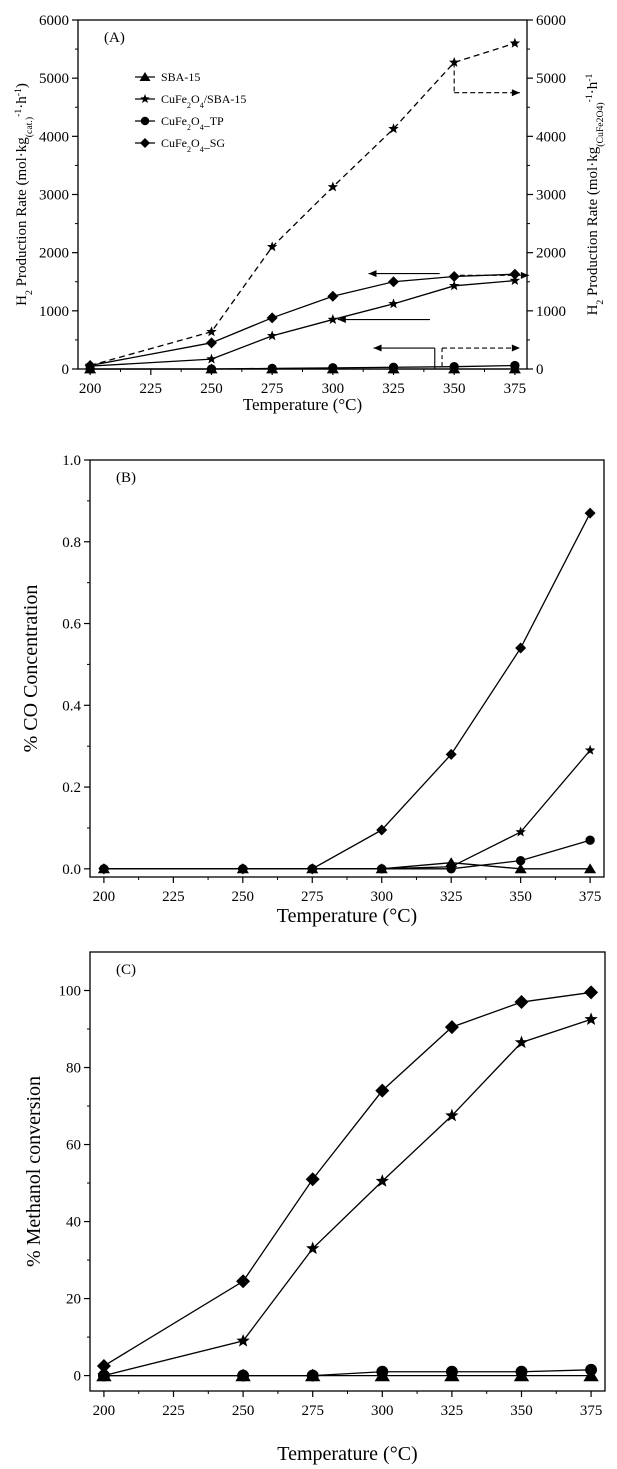 This screenshot has height=1469, width=617. What do you see at coordinates (551, 196) in the screenshot?
I see `y-right-tick-label: 3000` at bounding box center [551, 196].